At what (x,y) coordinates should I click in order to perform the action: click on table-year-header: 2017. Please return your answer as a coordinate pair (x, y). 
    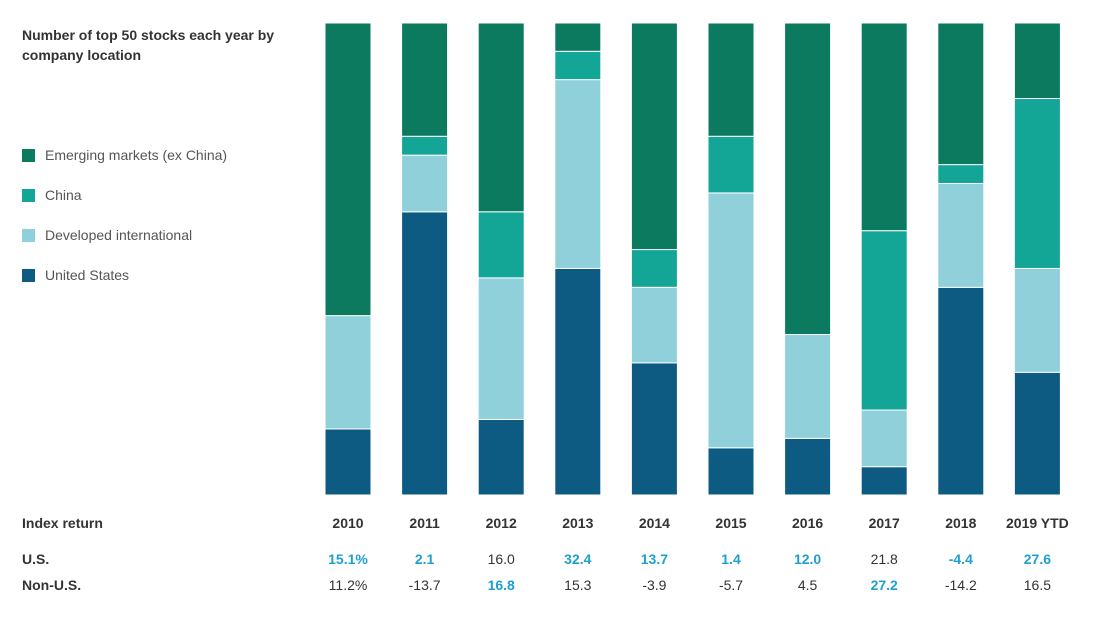
    Looking at the image, I should click on (884, 523).